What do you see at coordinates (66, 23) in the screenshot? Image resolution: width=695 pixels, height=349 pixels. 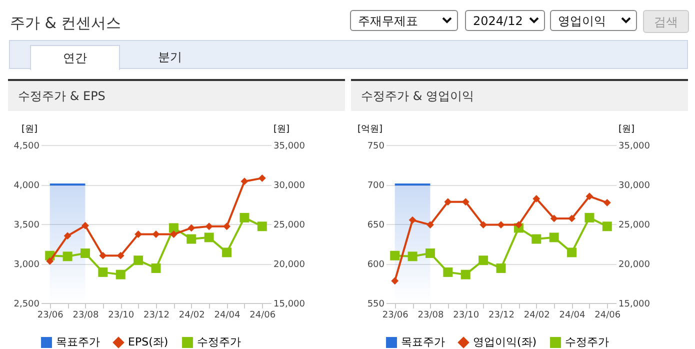 I see `text: 주가 & 컨센서스` at bounding box center [66, 23].